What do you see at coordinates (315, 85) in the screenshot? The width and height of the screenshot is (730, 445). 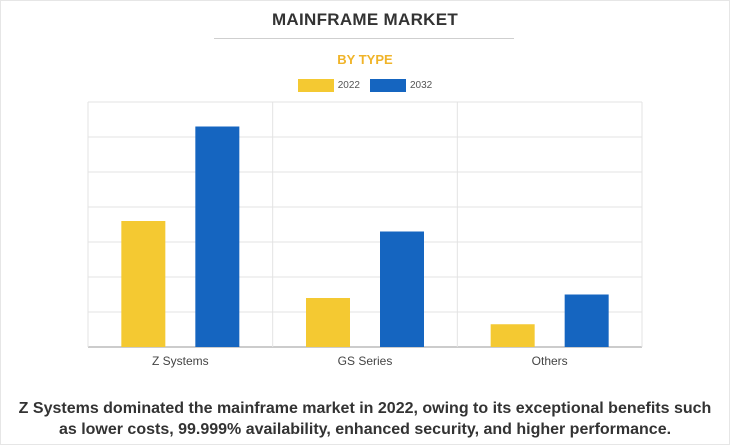 I see `legend-swatch-2022` at bounding box center [315, 85].